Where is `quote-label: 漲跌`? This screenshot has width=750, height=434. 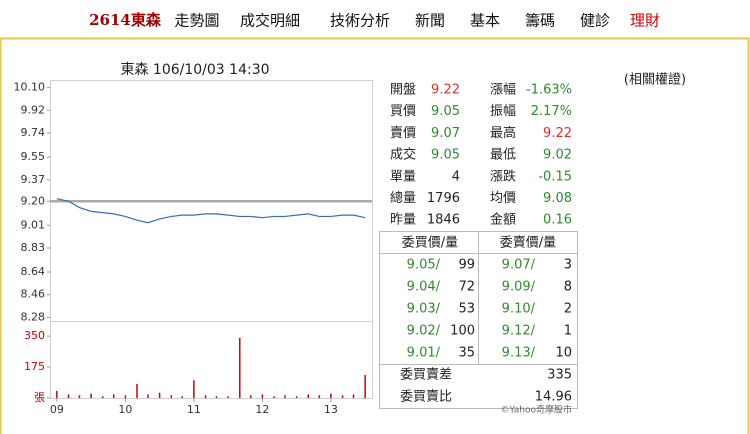 quote-label: 漲跌 is located at coordinates (503, 176).